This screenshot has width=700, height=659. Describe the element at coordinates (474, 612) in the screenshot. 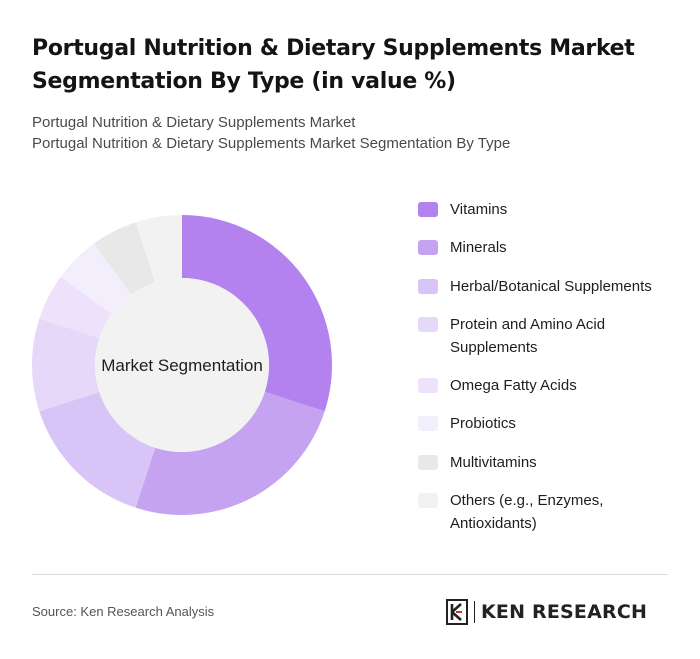

I see `logo-separator` at that location.